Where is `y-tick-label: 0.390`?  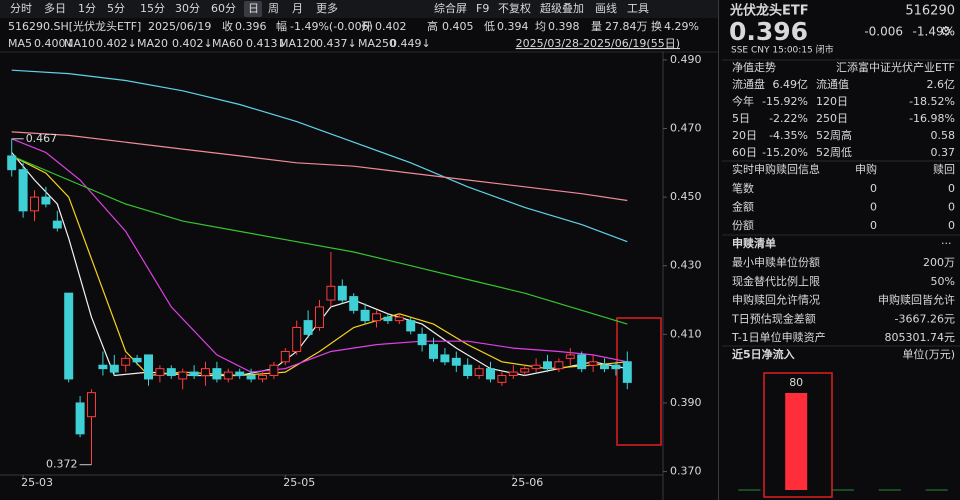
y-tick-label: 0.390 is located at coordinates (686, 402).